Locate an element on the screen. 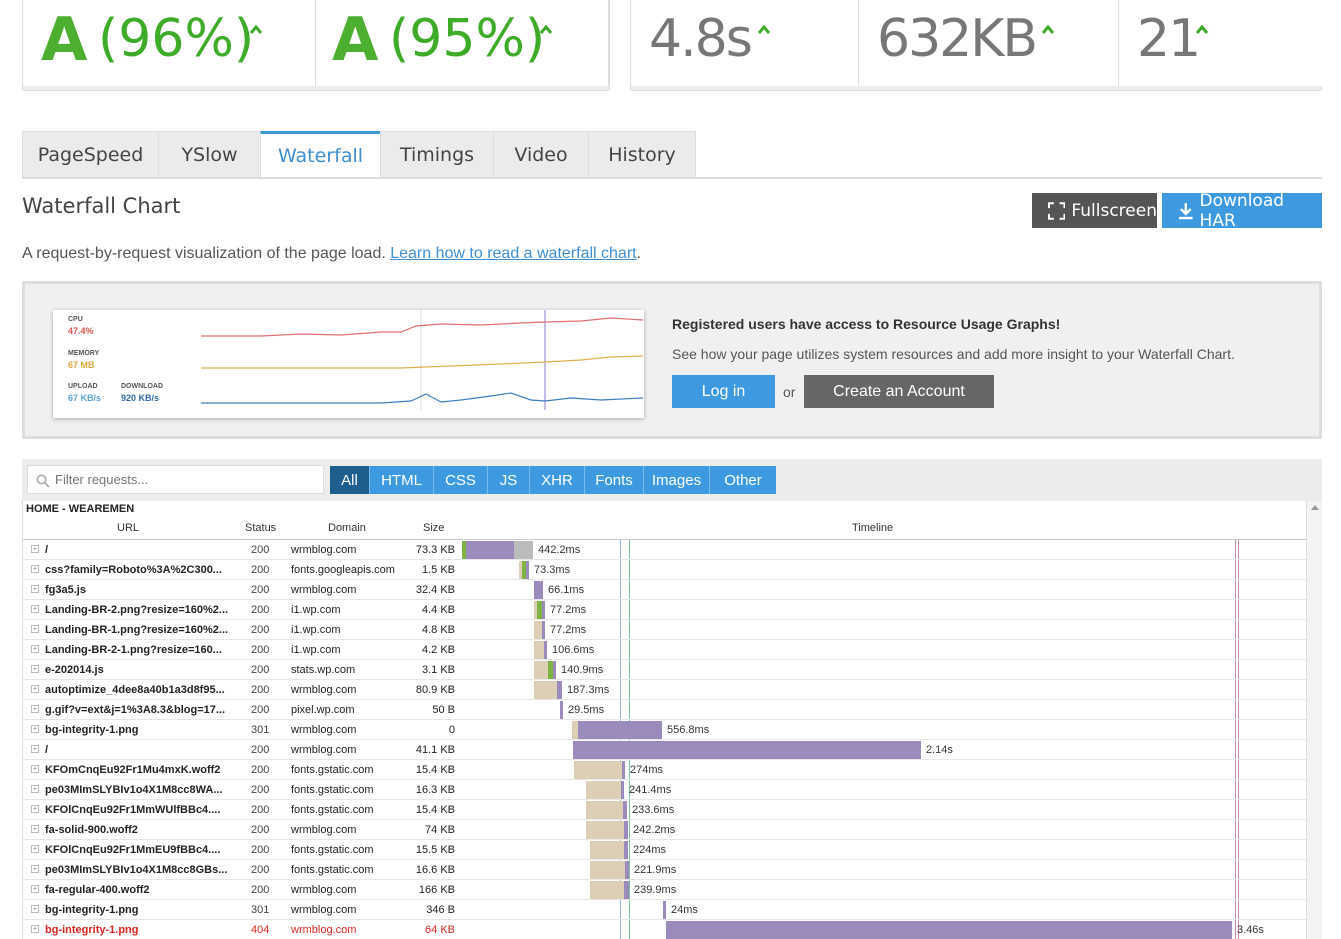 The width and height of the screenshot is (1341, 939). filter-other: Other is located at coordinates (743, 480).